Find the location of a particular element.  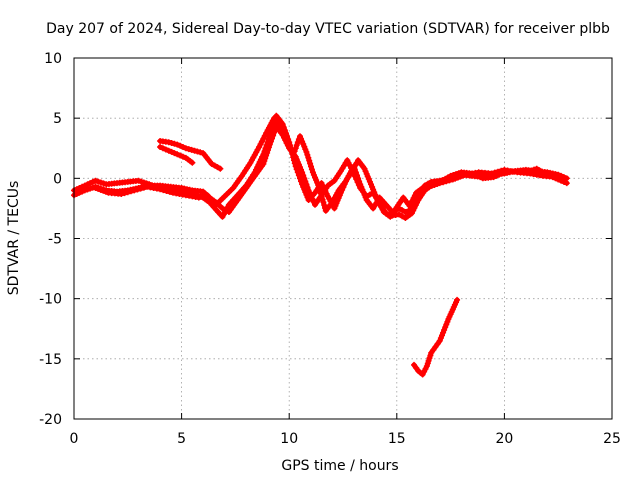

series-line is located at coordinates (435, 337).